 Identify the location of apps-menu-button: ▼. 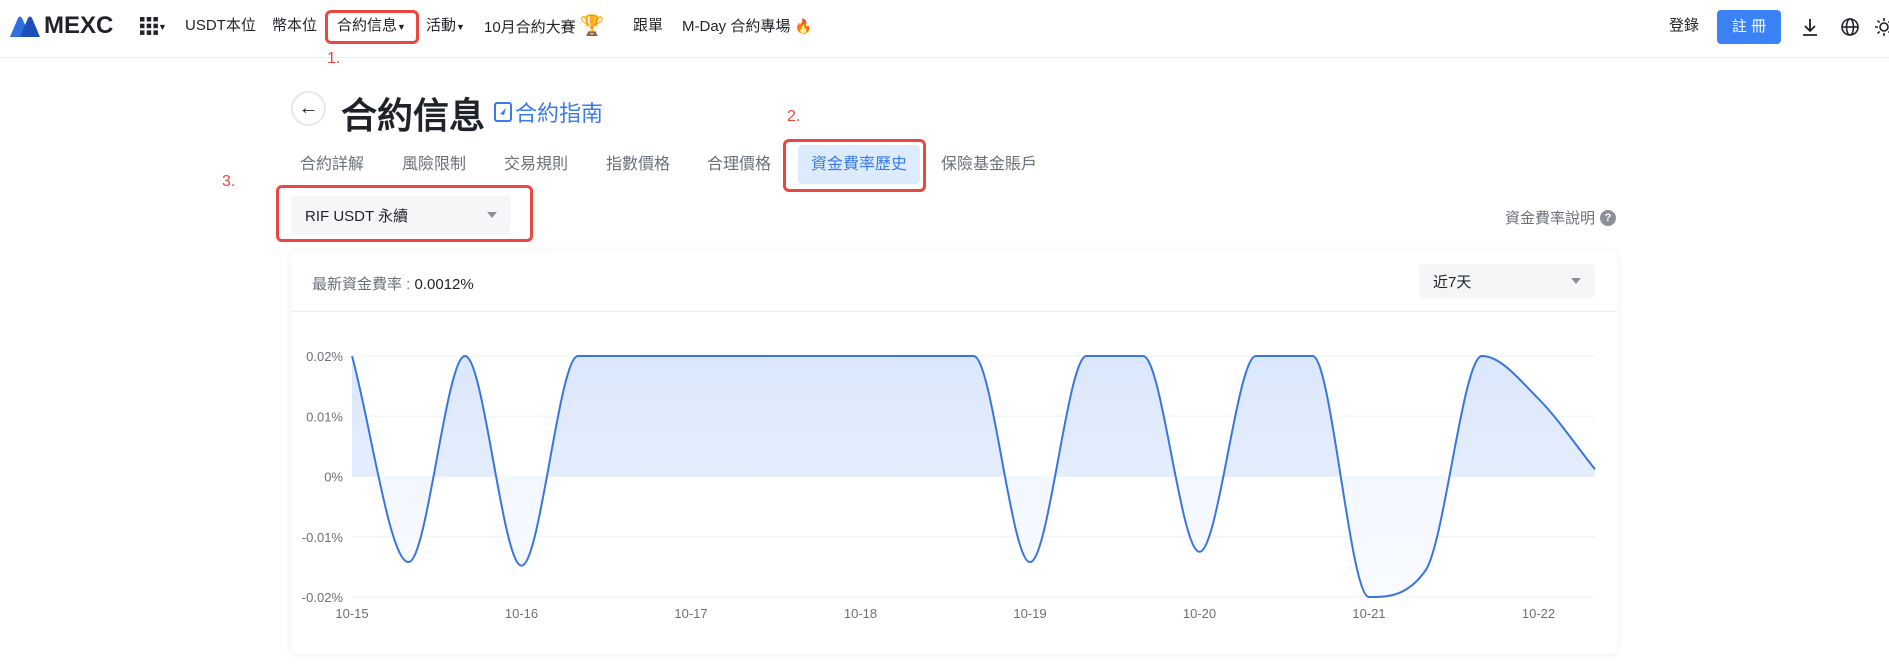
(153, 29).